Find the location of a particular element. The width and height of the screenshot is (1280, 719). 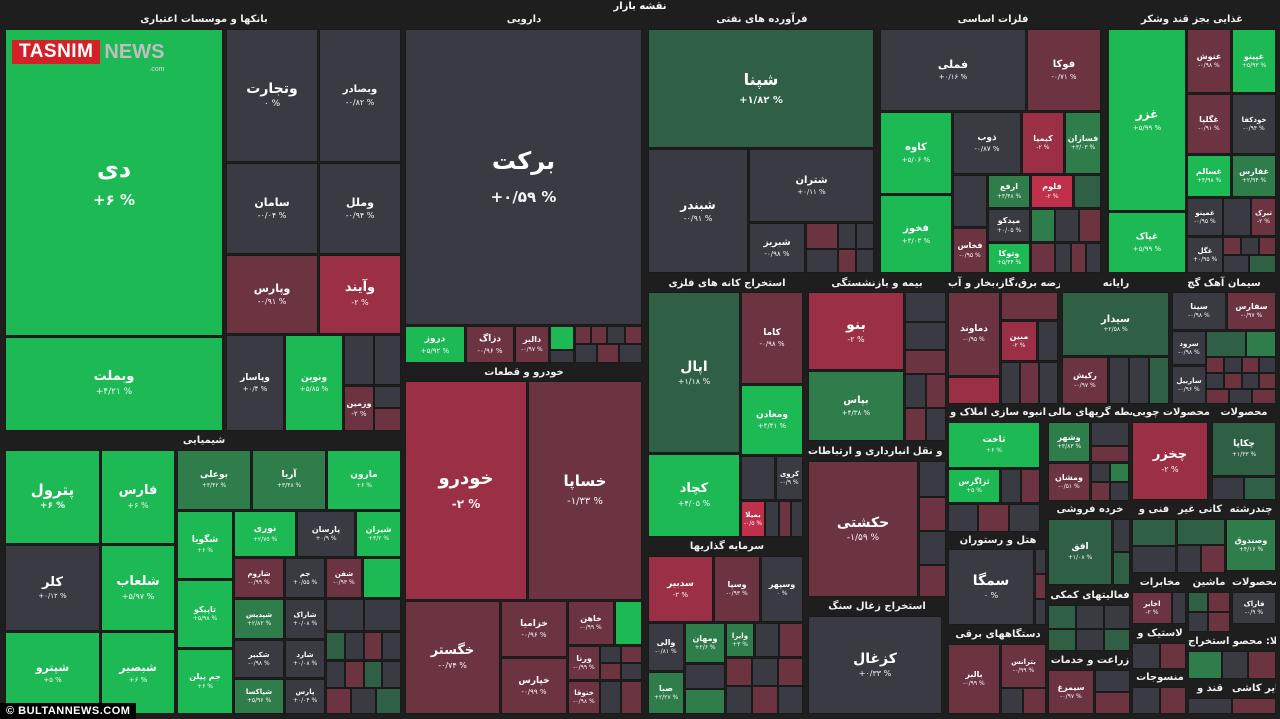

stock-tile-simorgh: سیمرغ -۰/۹۷ % is located at coordinates (1071, 692).